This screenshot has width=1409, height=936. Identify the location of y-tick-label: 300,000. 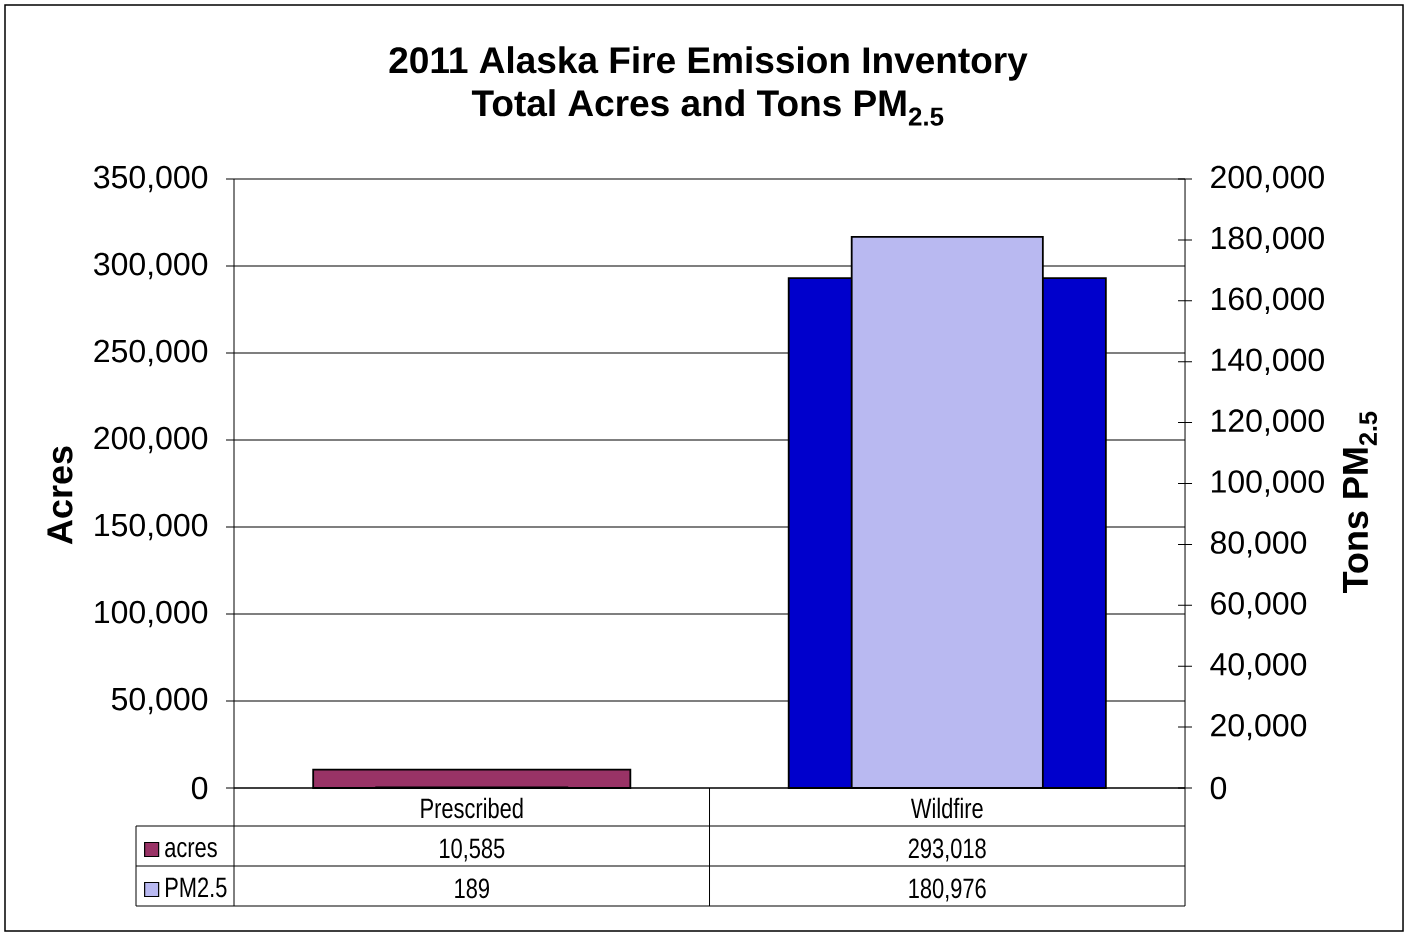
(151, 266).